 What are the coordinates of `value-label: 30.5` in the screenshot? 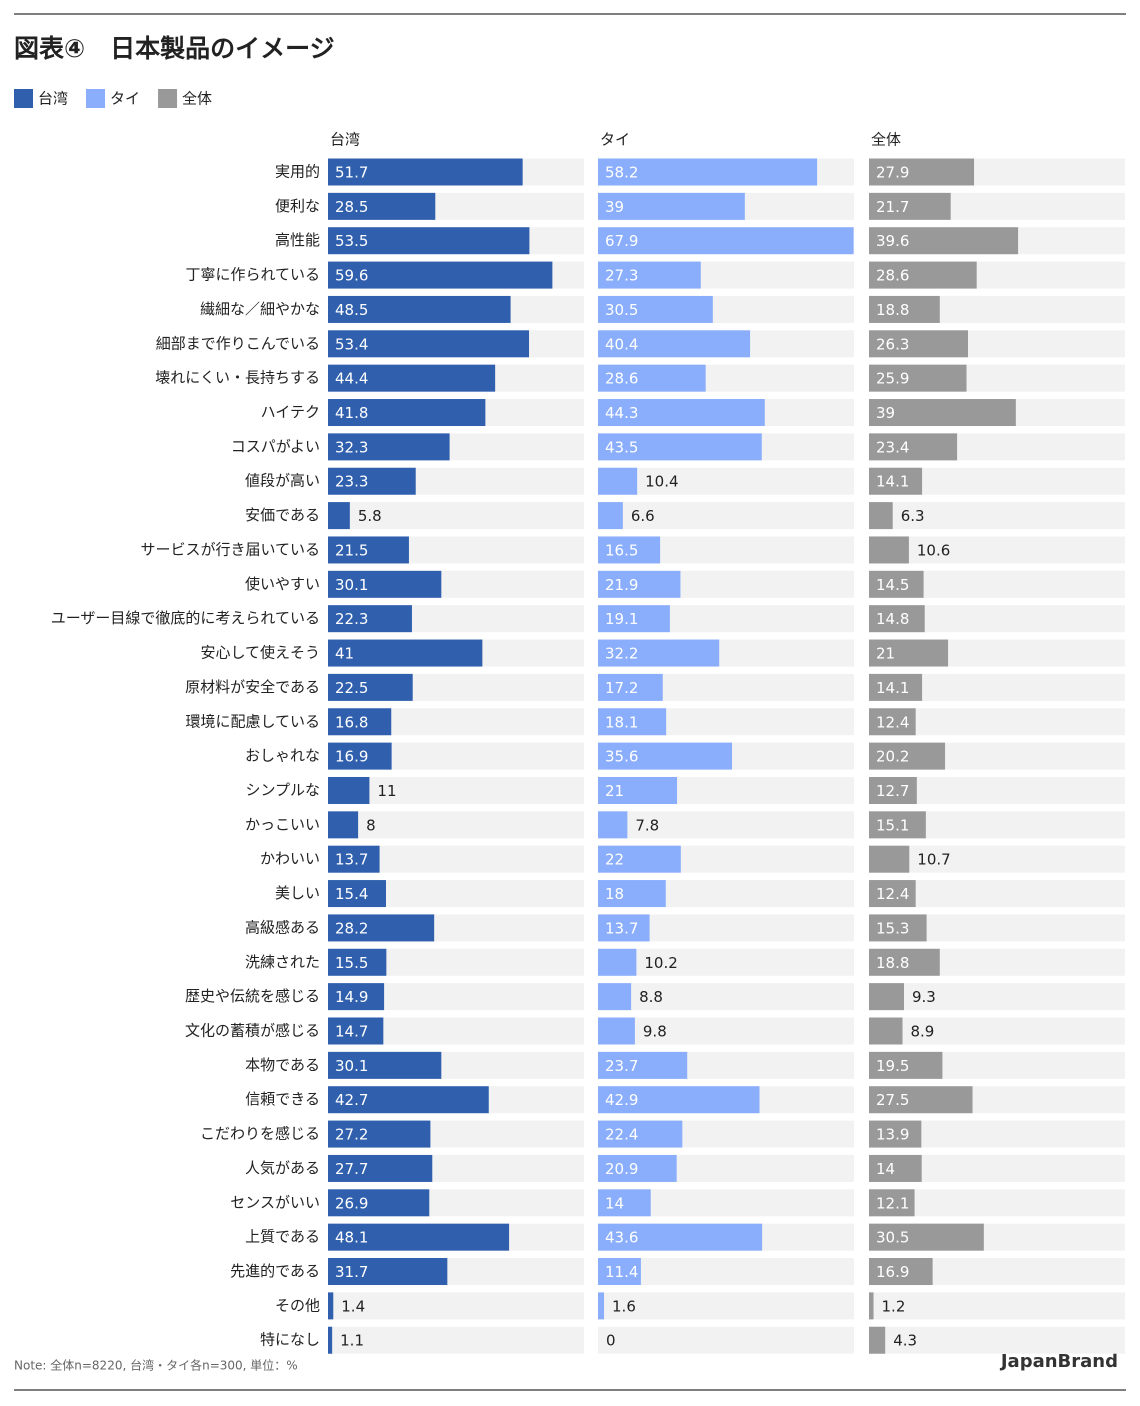 It's located at (621, 310).